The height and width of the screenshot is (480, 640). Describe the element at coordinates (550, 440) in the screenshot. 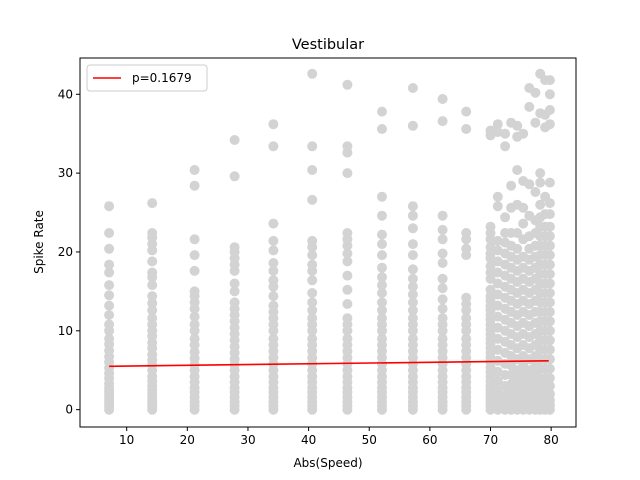

I see `x-tick-label: 80` at that location.